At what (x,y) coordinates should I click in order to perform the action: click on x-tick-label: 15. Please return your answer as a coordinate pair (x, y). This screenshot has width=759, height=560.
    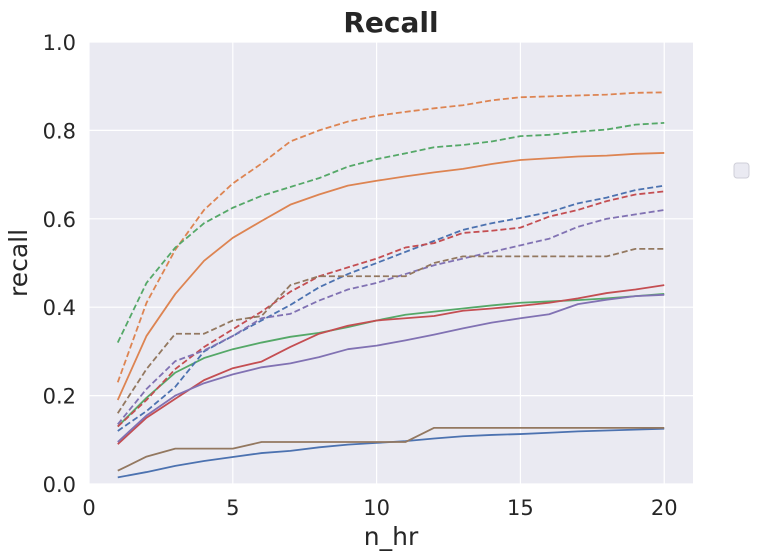
    Looking at the image, I should click on (520, 508).